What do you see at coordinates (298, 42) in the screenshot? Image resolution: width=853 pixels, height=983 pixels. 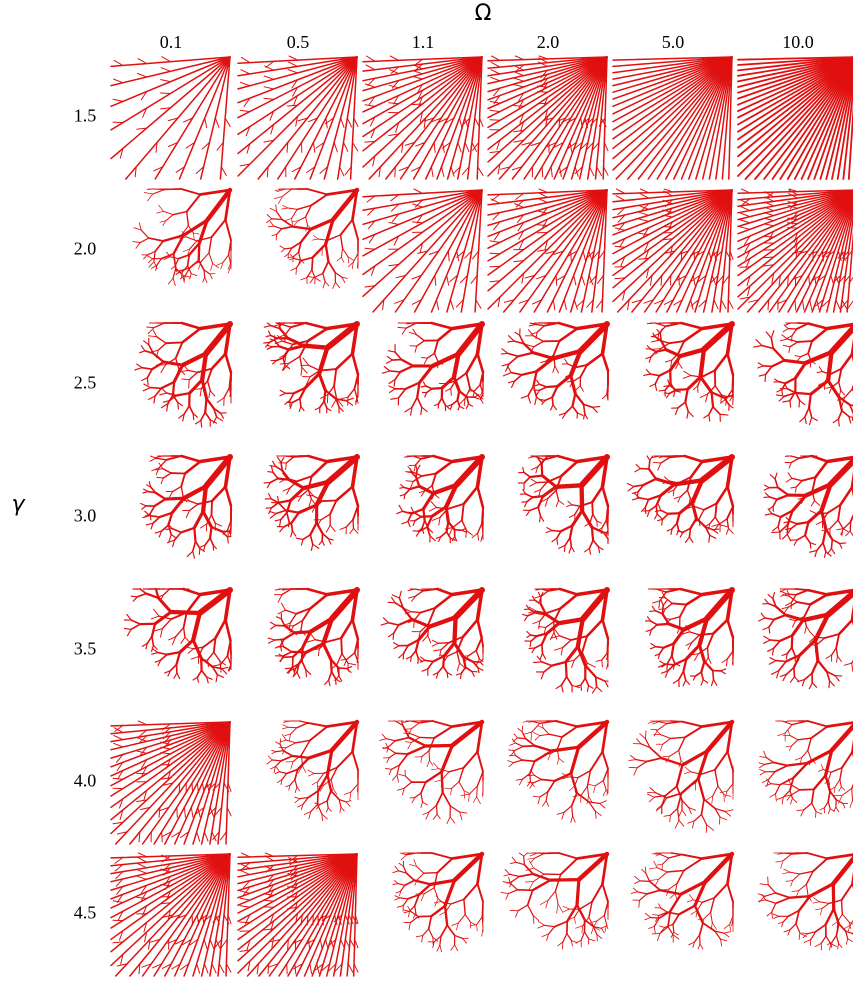 I see `column-label: 0.5` at bounding box center [298, 42].